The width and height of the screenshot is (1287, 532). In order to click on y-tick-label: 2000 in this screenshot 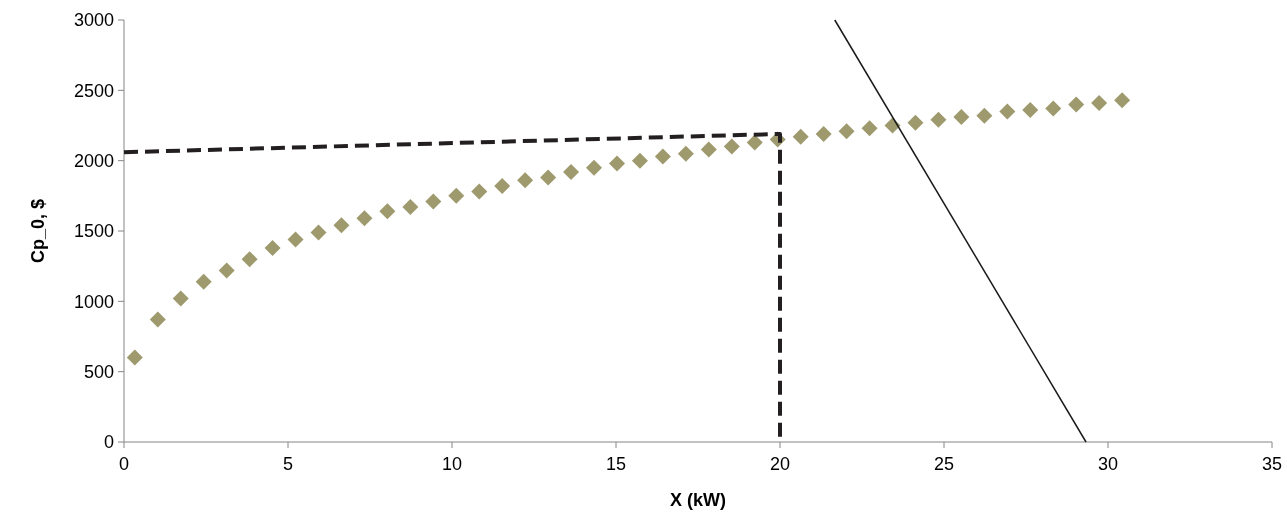, I will do `click(93, 160)`.